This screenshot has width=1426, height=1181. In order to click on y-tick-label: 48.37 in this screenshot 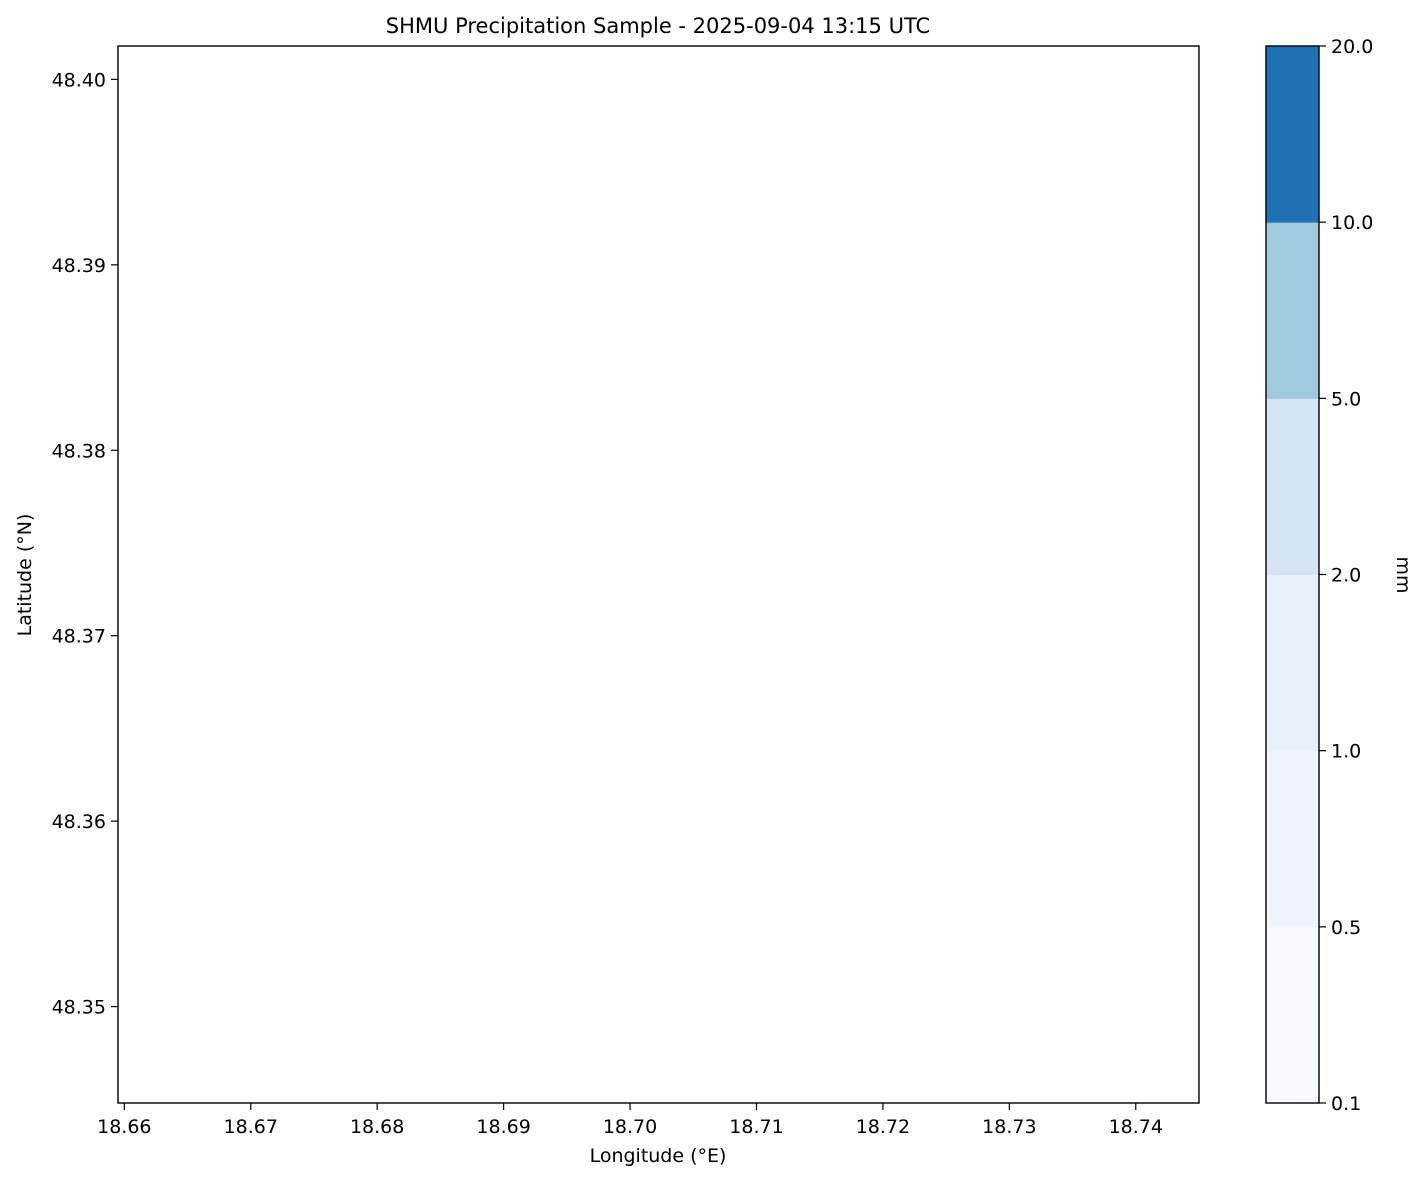, I will do `click(79, 637)`.